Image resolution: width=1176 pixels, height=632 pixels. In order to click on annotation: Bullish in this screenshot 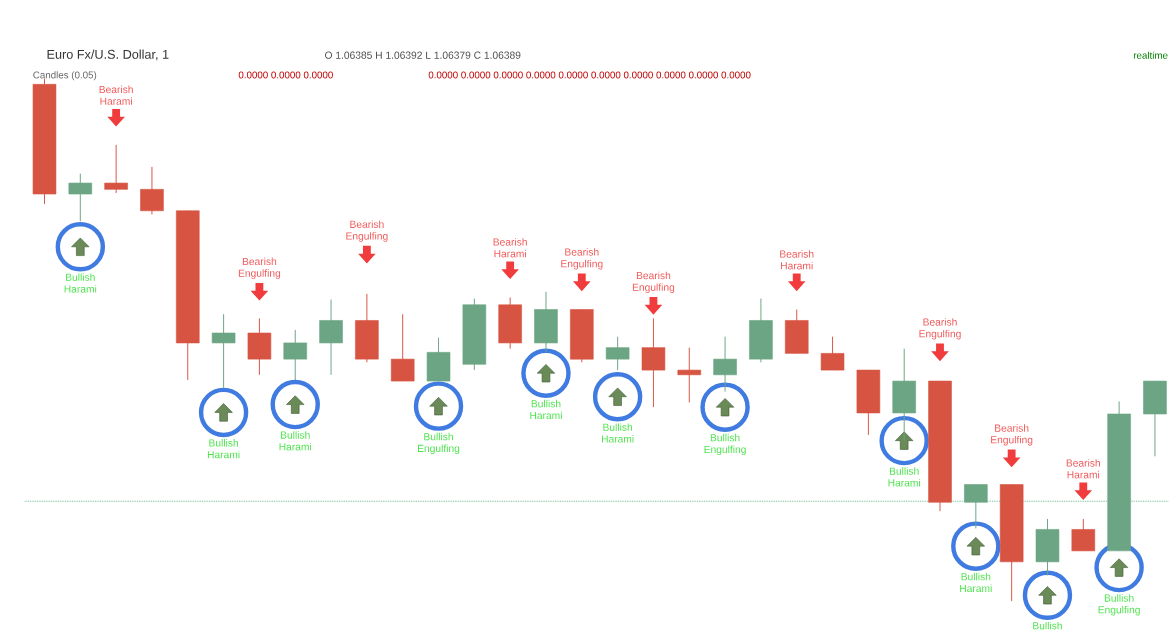, I will do `click(1047, 625)`.